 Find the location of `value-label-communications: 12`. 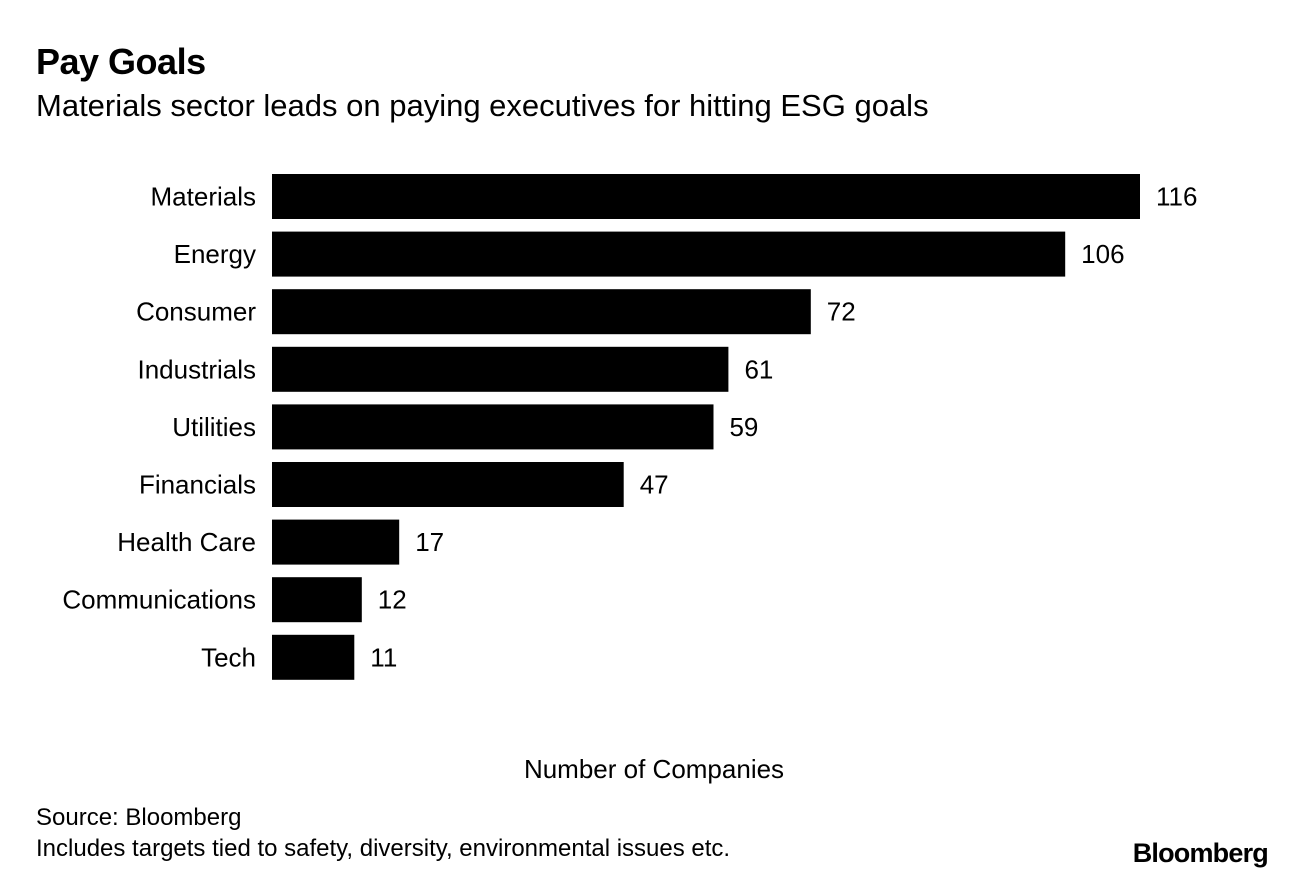

value-label-communications: 12 is located at coordinates (392, 600).